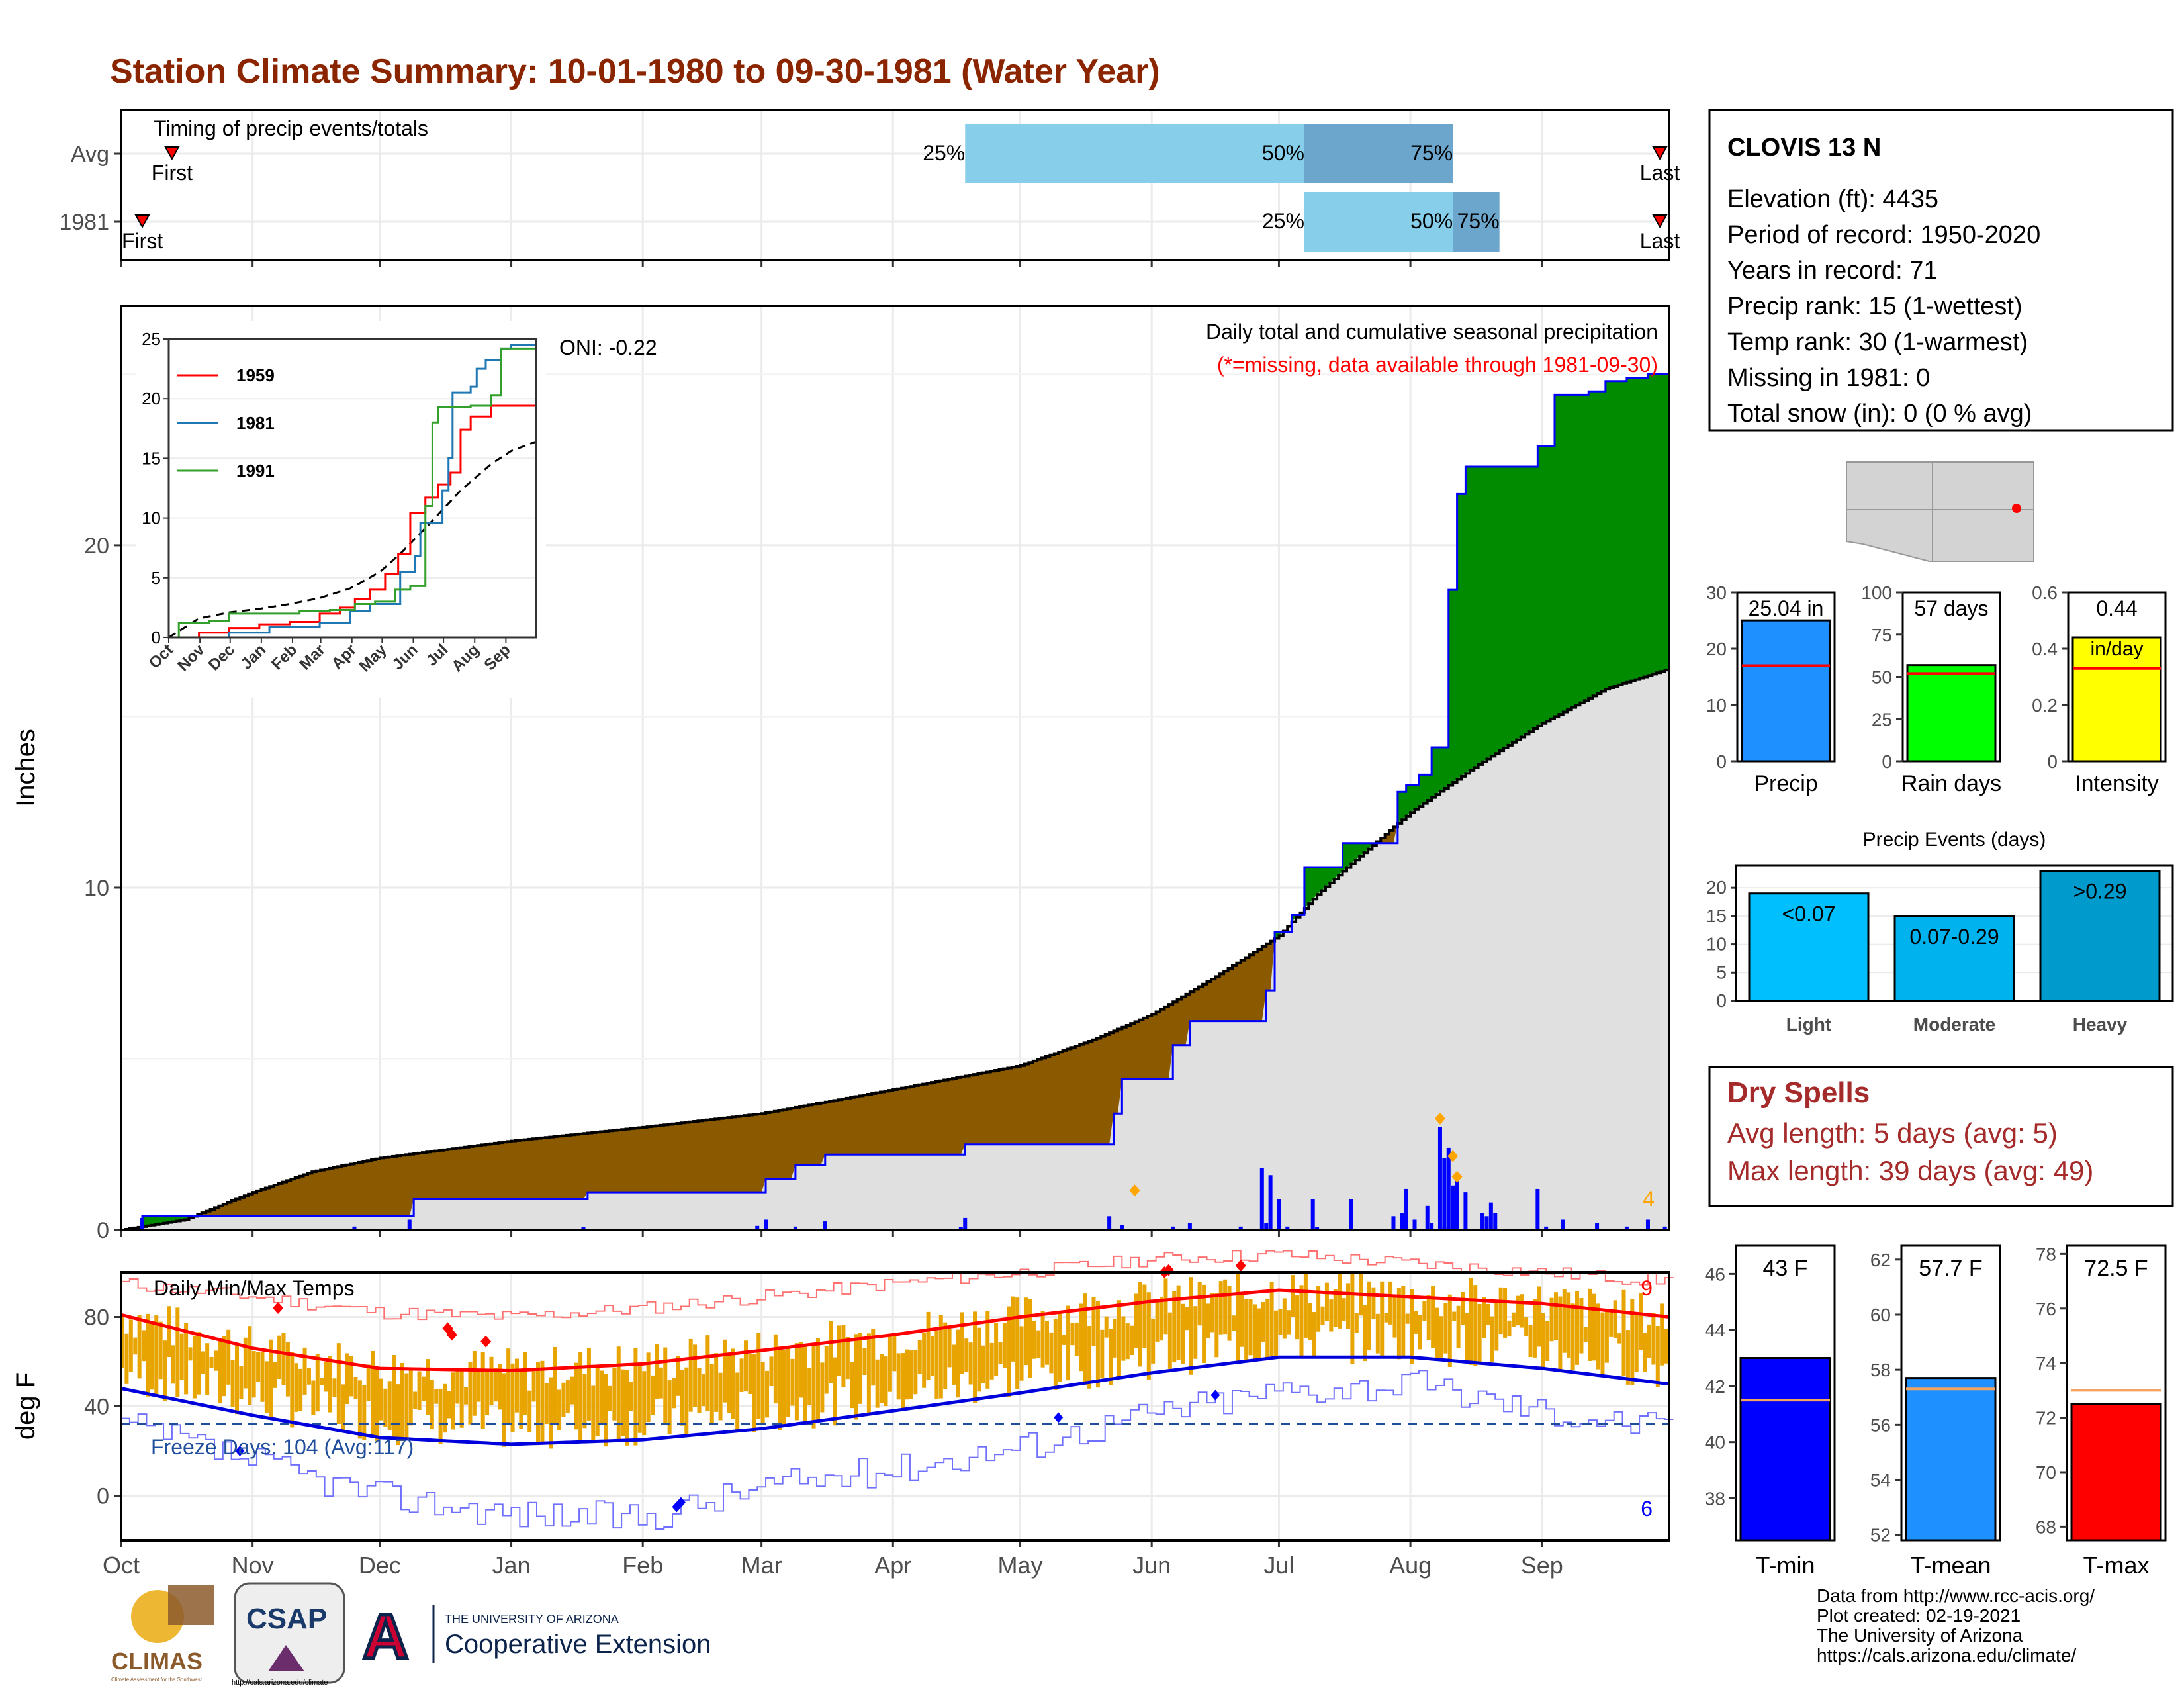 The image size is (2184, 1688). Describe the element at coordinates (97, 546) in the screenshot. I see `precip-y-tick-label: 20` at that location.